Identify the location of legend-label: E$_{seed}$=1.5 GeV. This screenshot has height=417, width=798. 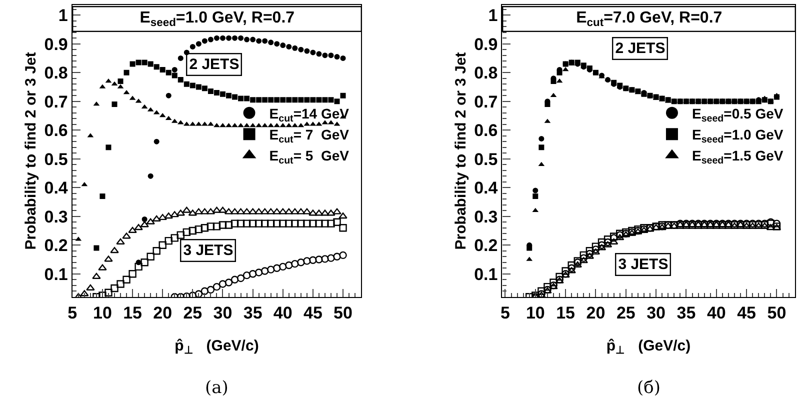
(738, 157).